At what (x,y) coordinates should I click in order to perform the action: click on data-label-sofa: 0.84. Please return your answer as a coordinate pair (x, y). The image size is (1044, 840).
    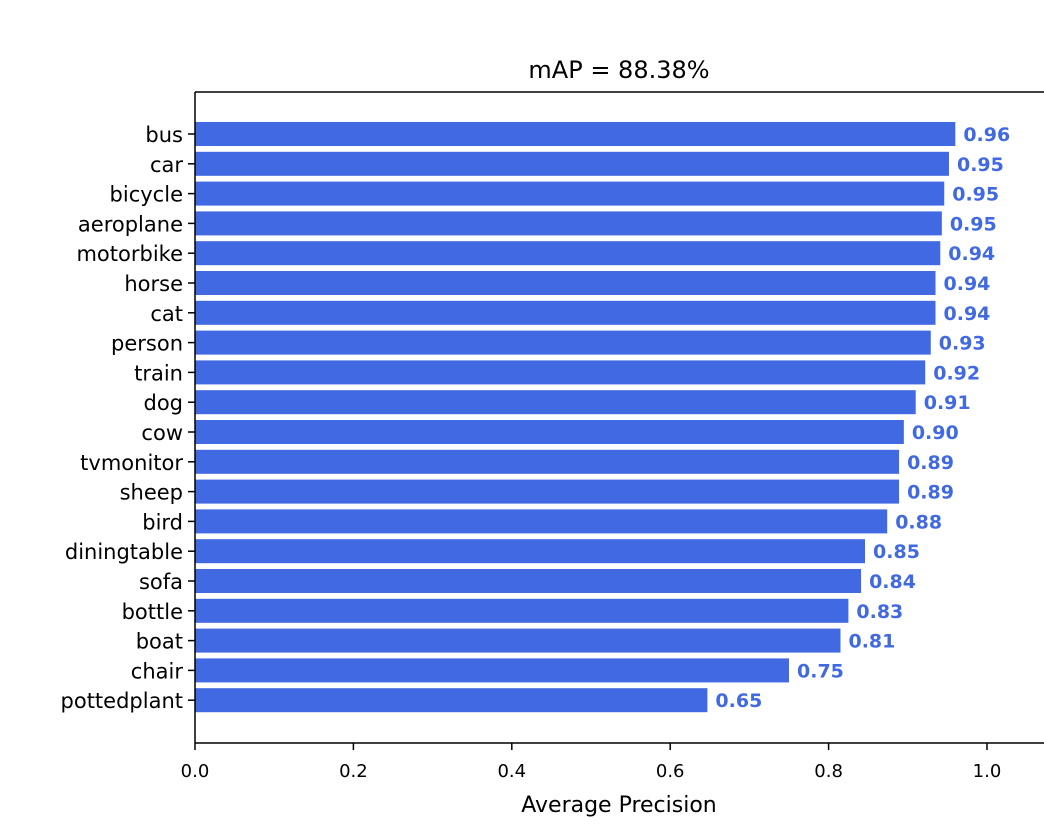
    Looking at the image, I should click on (892, 582).